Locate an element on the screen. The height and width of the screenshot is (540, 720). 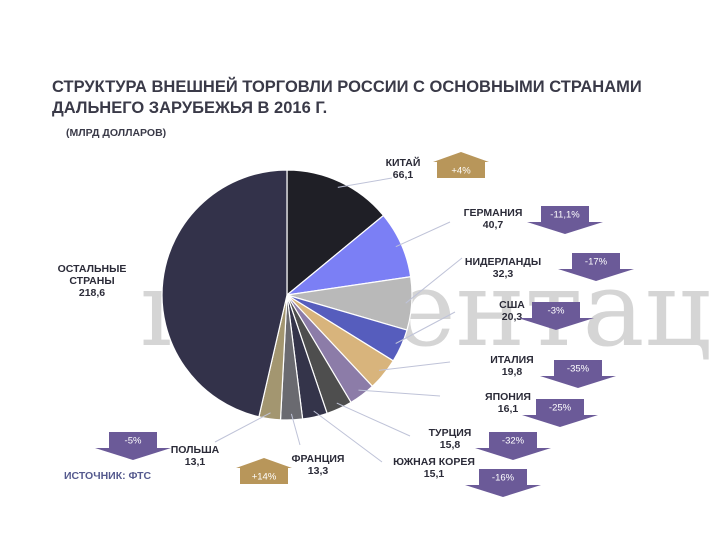
label-slice-2: ГЕРМАНИЯ 40,7 is located at coordinates (493, 219).